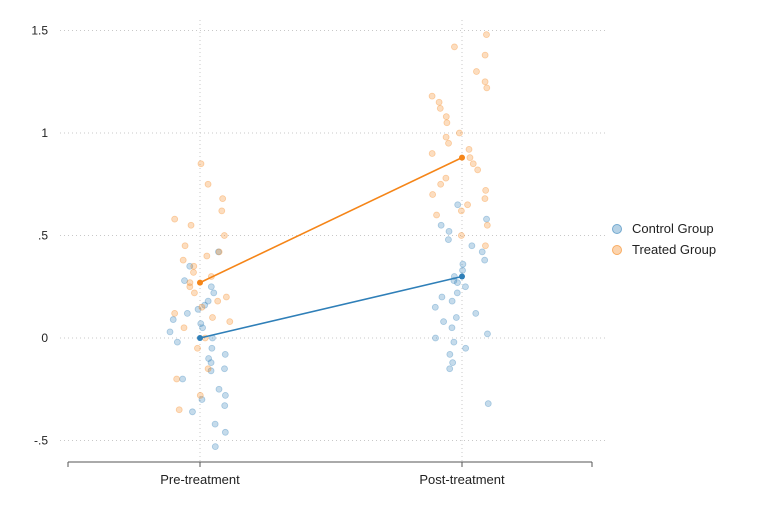  What do you see at coordinates (331, 220) in the screenshot?
I see `treated-mean-line` at bounding box center [331, 220].